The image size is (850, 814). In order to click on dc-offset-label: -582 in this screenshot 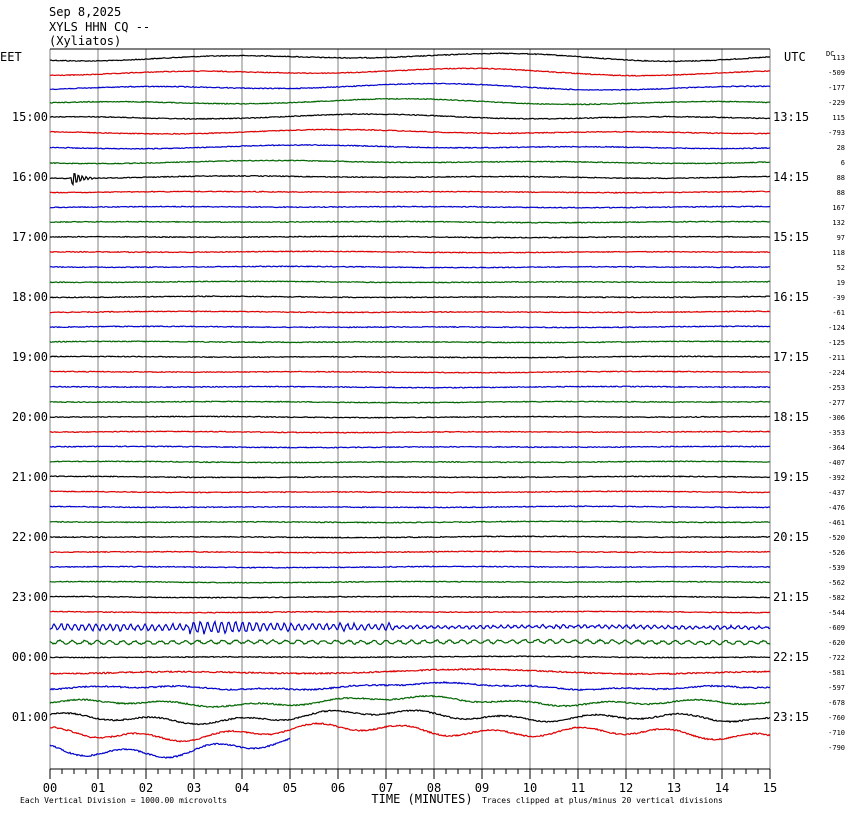, I will do `click(836, 598)`.